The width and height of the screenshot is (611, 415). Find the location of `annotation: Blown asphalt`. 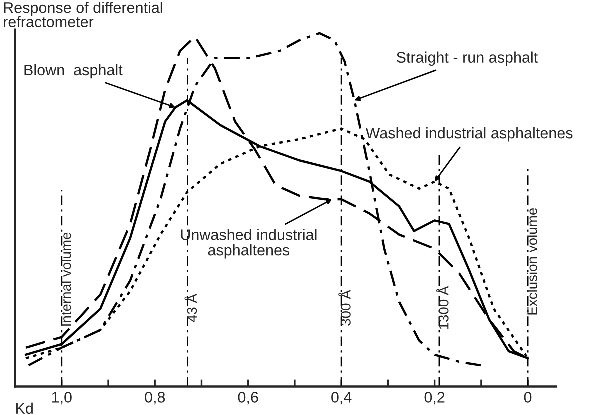

annotation: Blown asphalt is located at coordinates (73, 71).